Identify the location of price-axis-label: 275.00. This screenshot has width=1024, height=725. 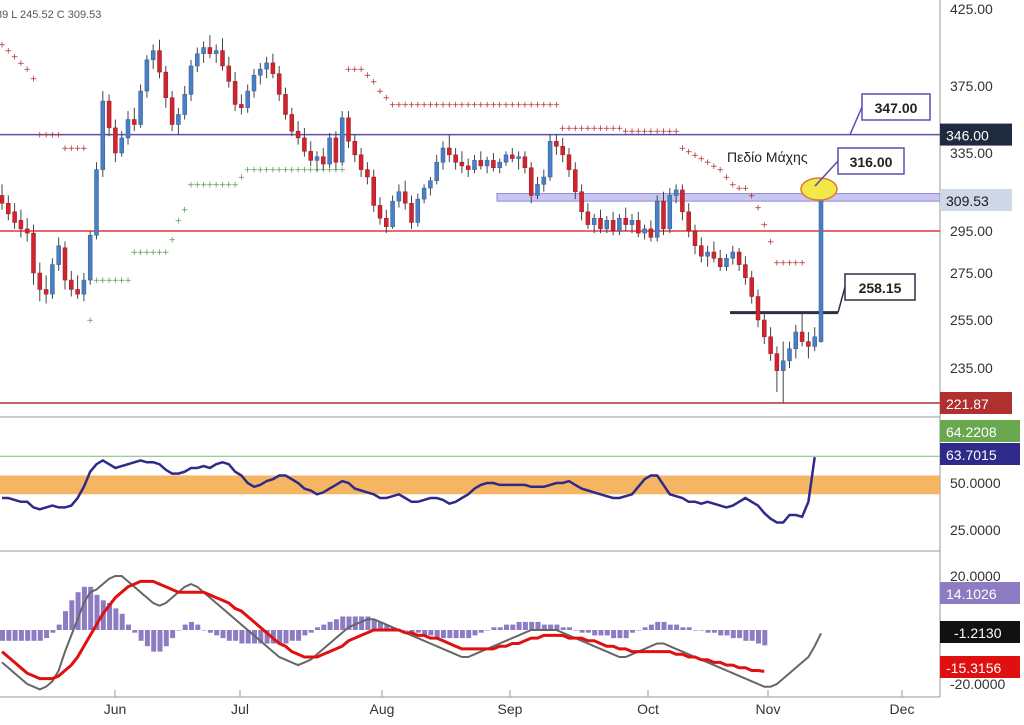
(971, 273).